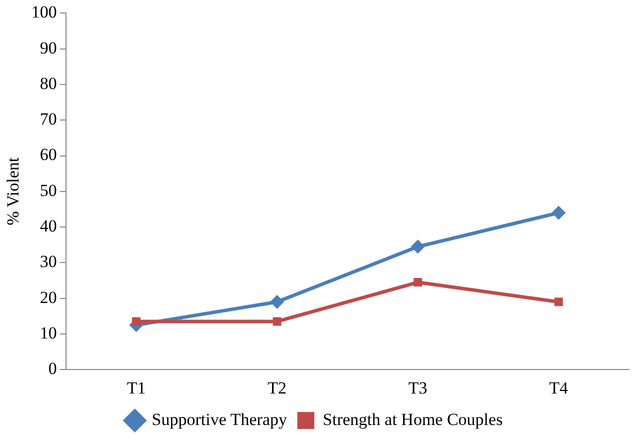 Image resolution: width=639 pixels, height=439 pixels. Describe the element at coordinates (13, 191) in the screenshot. I see `y-axis-title: % Violent` at that location.